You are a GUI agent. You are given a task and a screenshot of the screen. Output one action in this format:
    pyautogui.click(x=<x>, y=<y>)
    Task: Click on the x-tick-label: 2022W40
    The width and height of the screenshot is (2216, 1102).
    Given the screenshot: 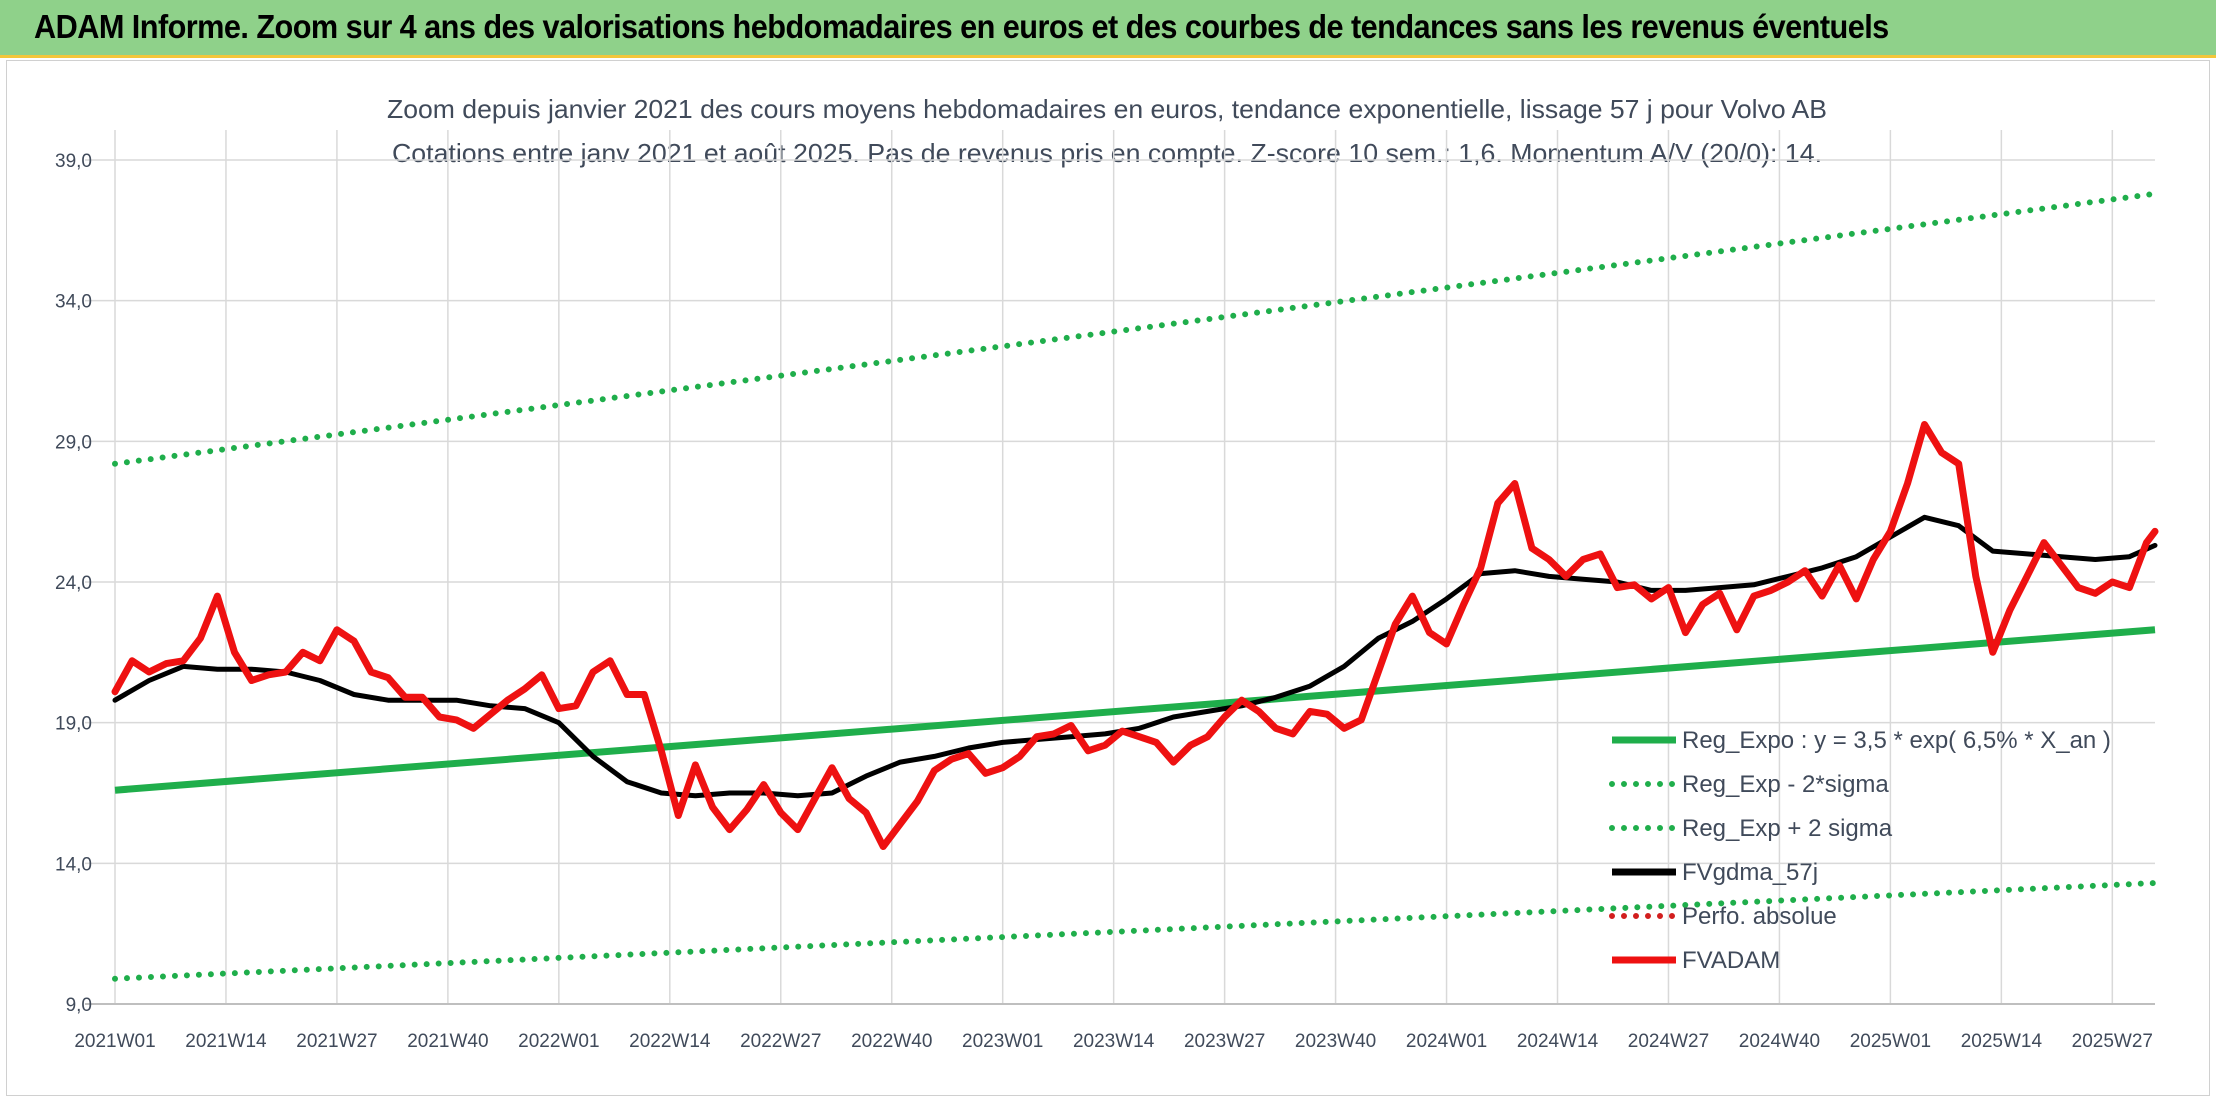 What is the action you would take?
    pyautogui.click(x=891, y=1041)
    